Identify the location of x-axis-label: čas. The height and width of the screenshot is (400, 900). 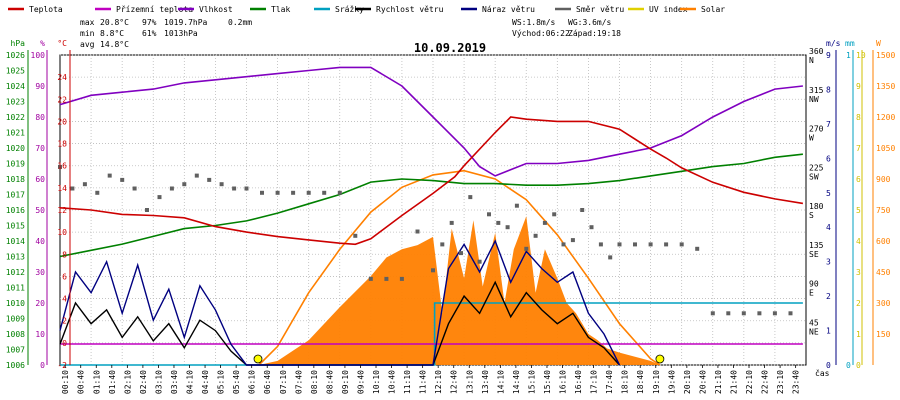
(822, 373).